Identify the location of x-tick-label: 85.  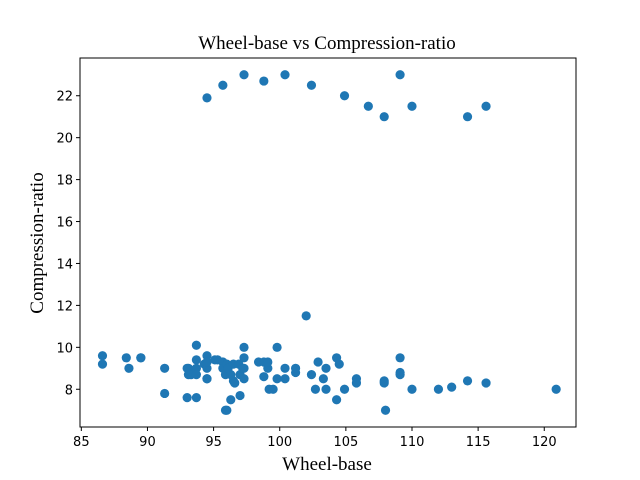
(81, 442).